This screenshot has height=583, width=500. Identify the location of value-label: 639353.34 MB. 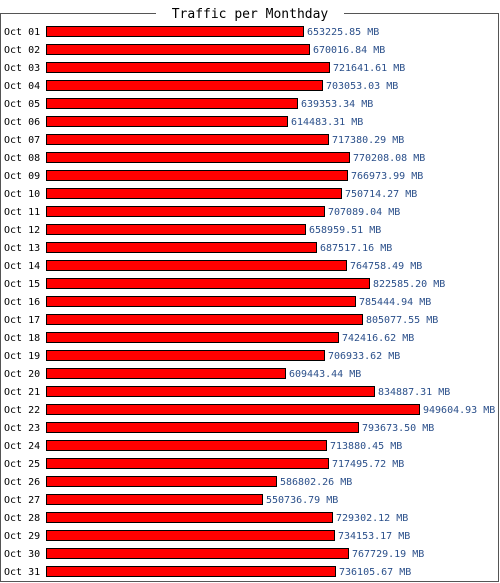
(337, 104).